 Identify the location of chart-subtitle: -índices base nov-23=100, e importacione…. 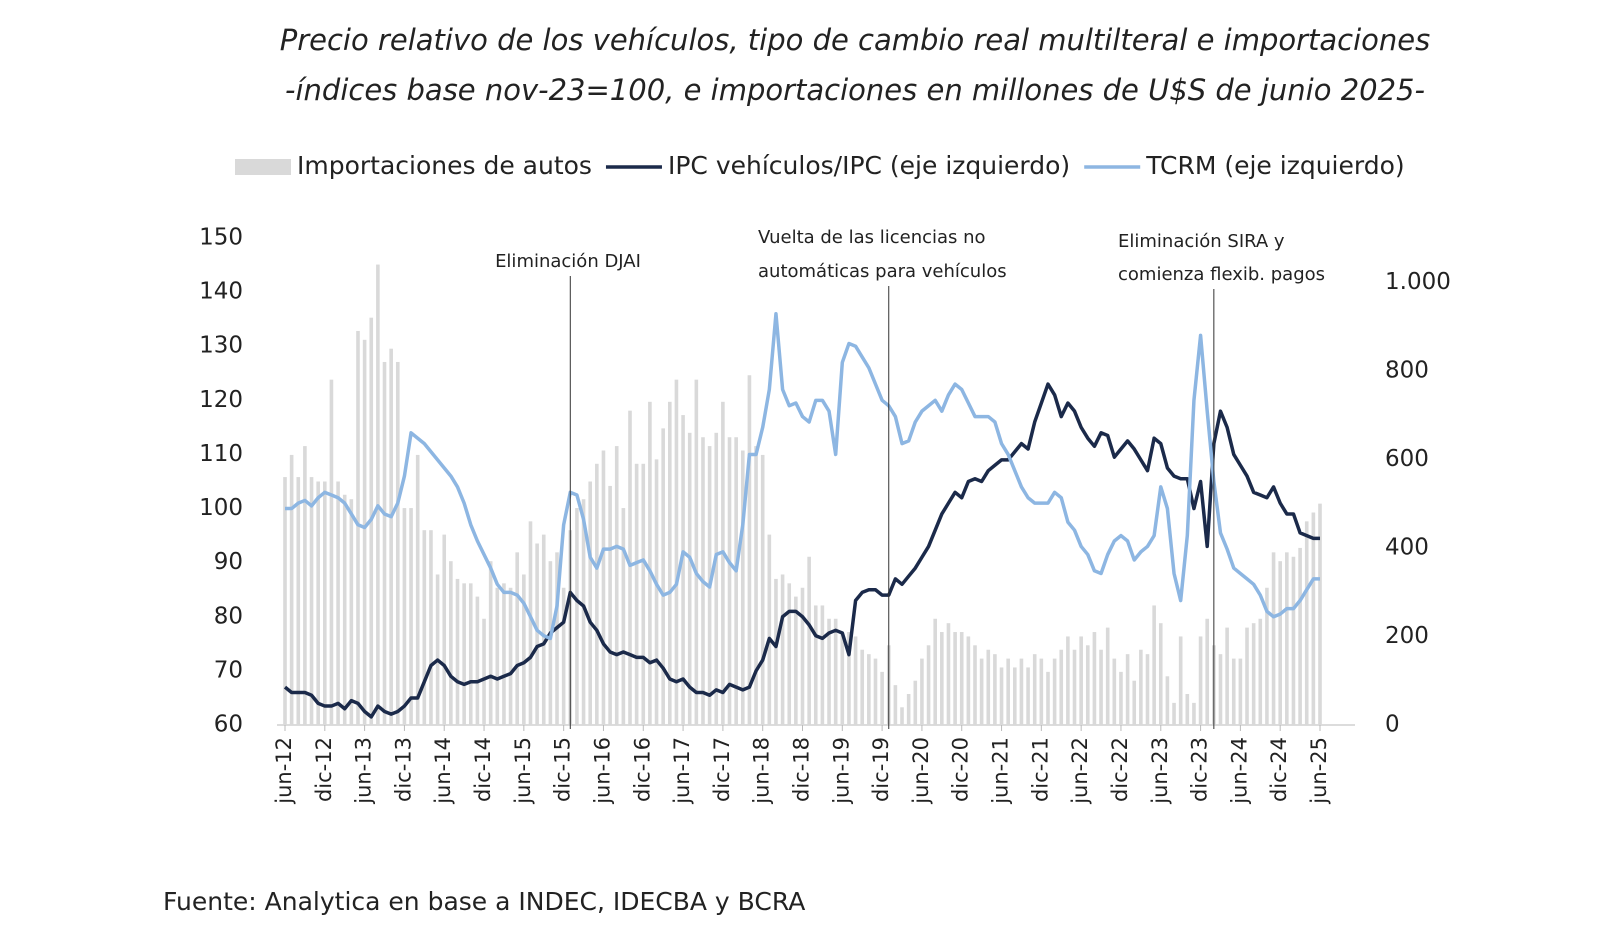
(855, 90).